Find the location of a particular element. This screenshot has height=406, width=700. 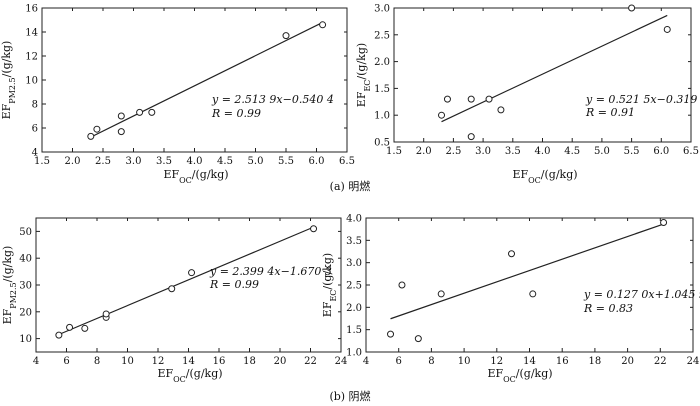

y-tick-label: 30 is located at coordinates (25, 286).